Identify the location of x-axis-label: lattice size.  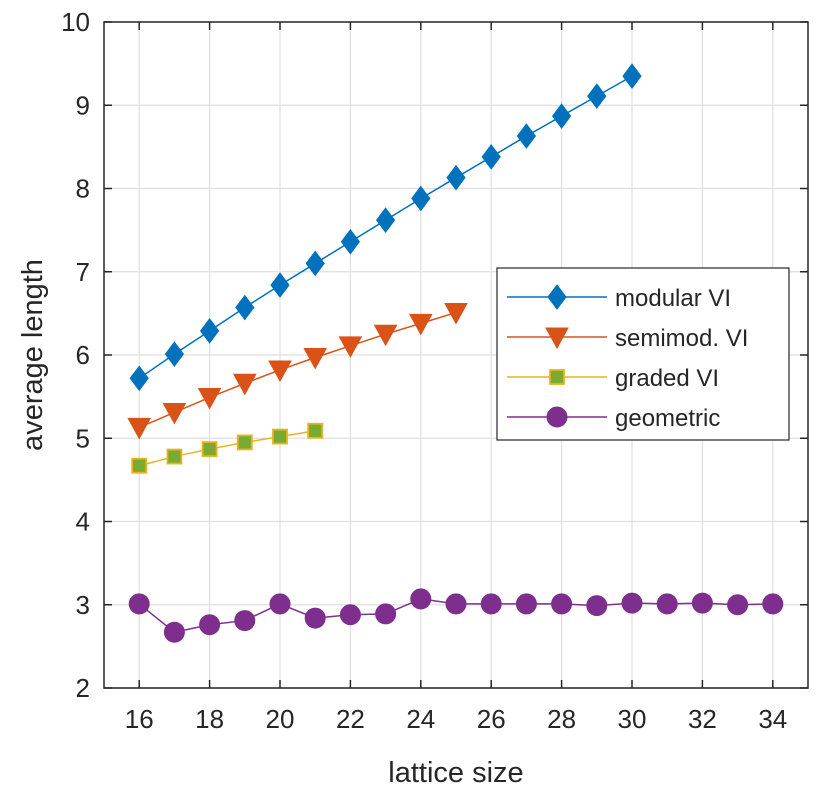
(455, 773).